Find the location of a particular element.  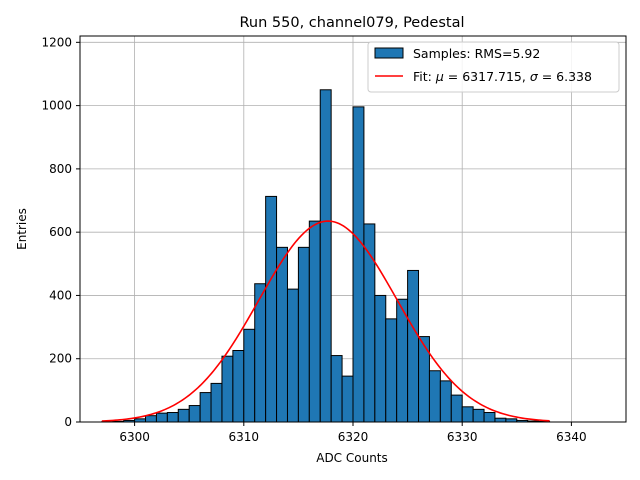

x-tick-label: 6300 is located at coordinates (134, 437).